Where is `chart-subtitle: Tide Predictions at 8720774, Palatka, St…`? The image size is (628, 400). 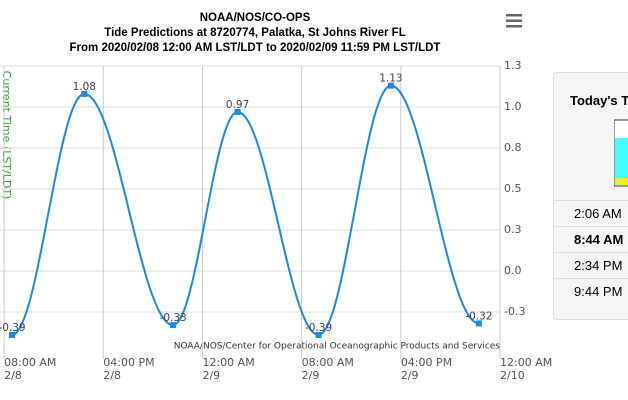
chart-subtitle: Tide Predictions at 8720774, Palatka, St… is located at coordinates (254, 33).